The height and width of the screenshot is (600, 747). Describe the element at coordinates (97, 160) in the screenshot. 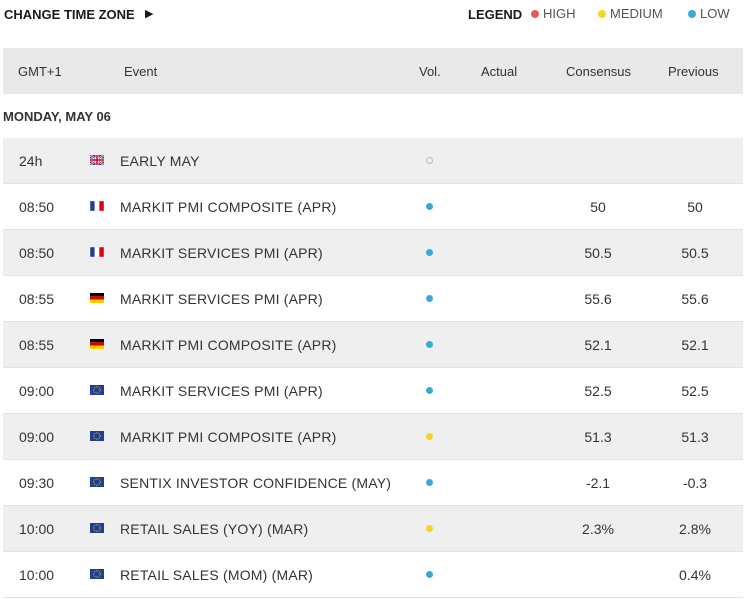

I see `uk-flag-icon` at that location.